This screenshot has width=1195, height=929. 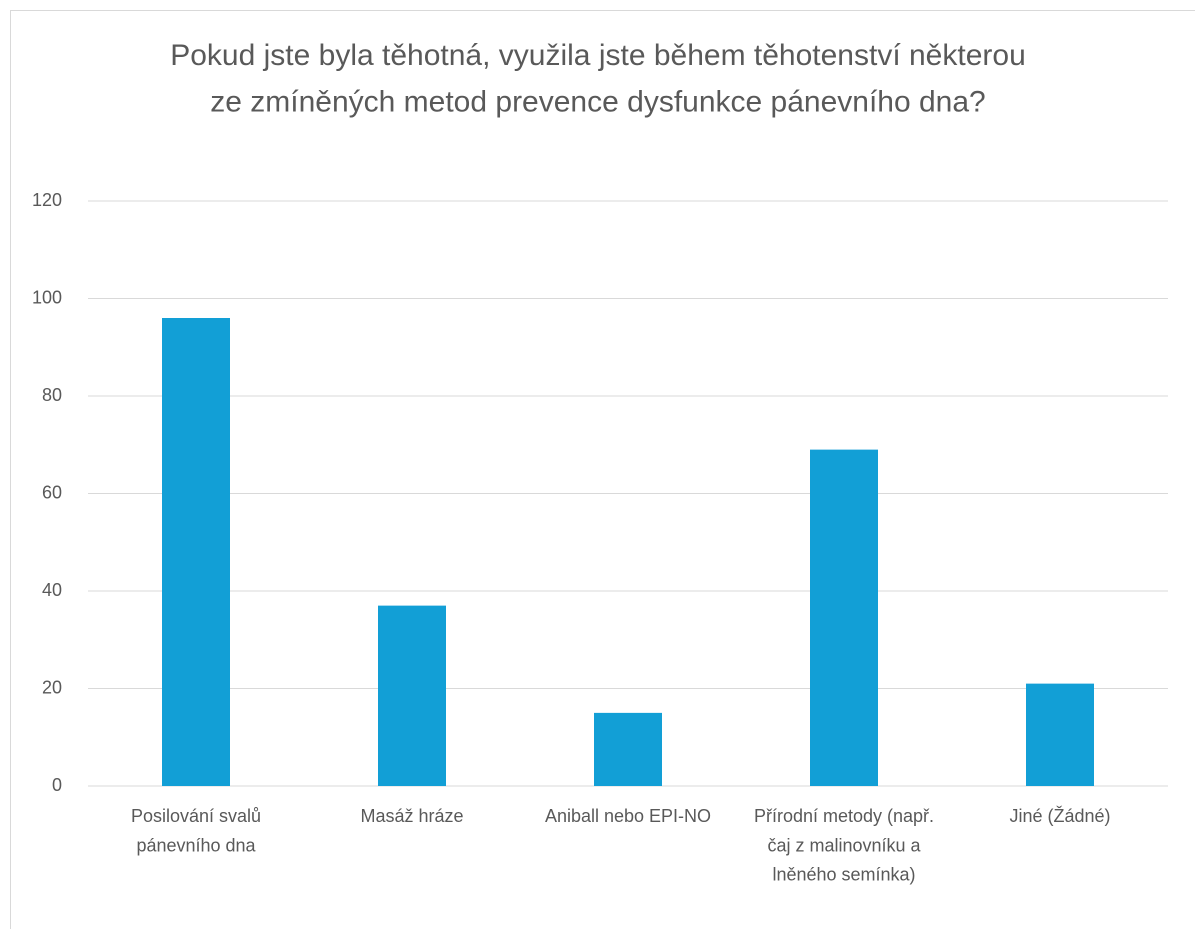 I want to click on x-tick-label: Masáž hráze, so click(x=411, y=816).